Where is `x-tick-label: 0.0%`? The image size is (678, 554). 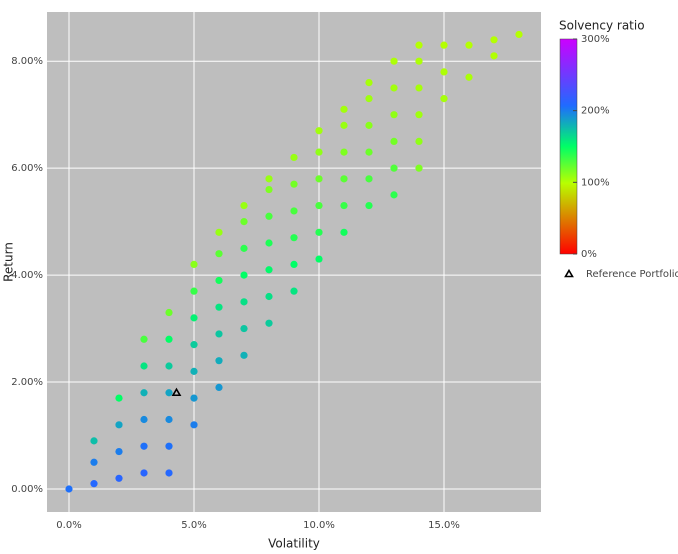 x-tick-label: 0.0% is located at coordinates (68, 525).